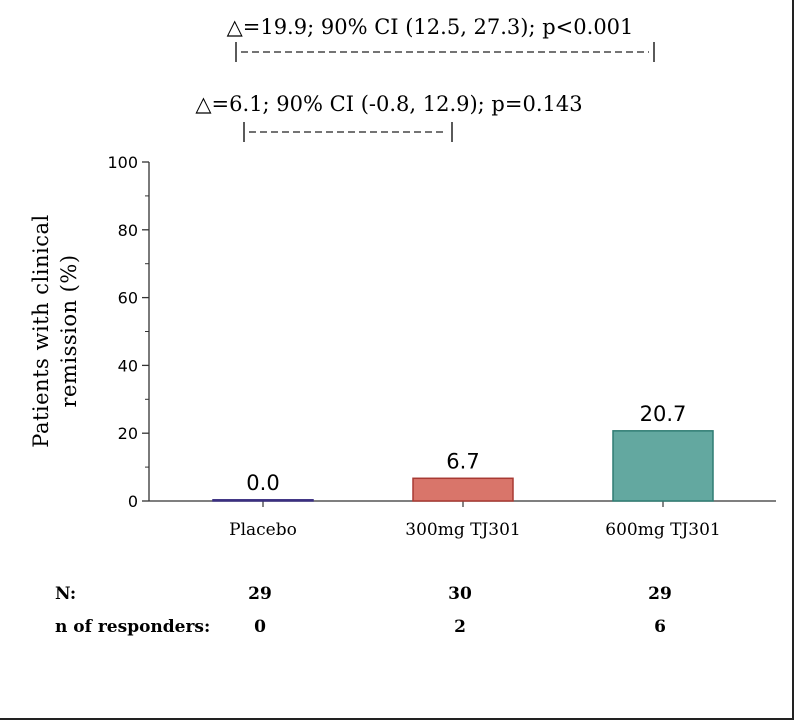 The height and width of the screenshot is (720, 794). Describe the element at coordinates (65, 594) in the screenshot. I see `table-row-label: N:` at that location.